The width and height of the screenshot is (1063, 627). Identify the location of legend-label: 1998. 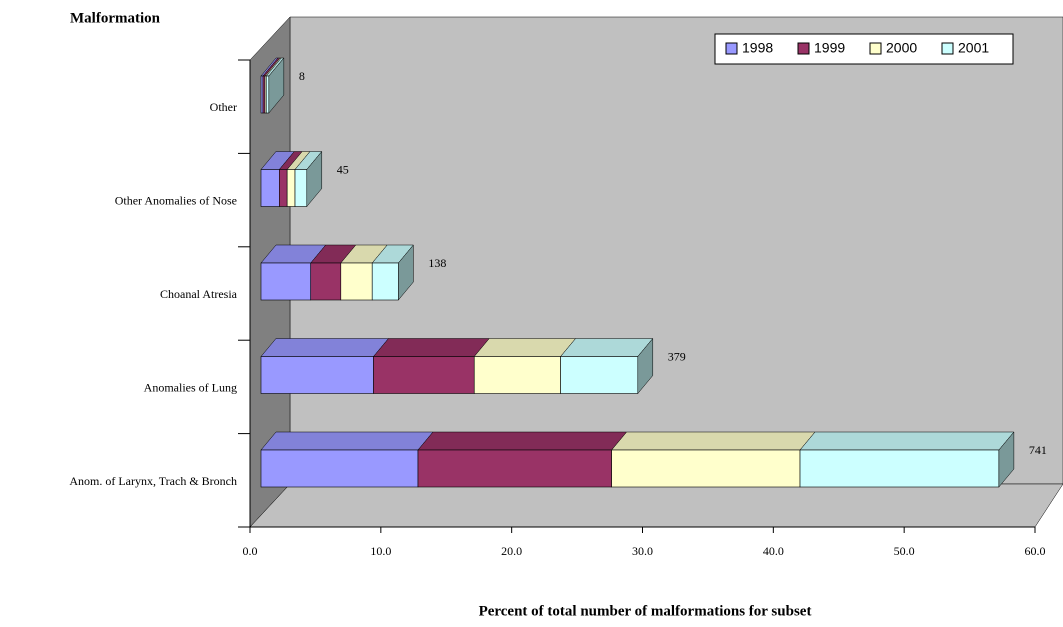
(757, 48).